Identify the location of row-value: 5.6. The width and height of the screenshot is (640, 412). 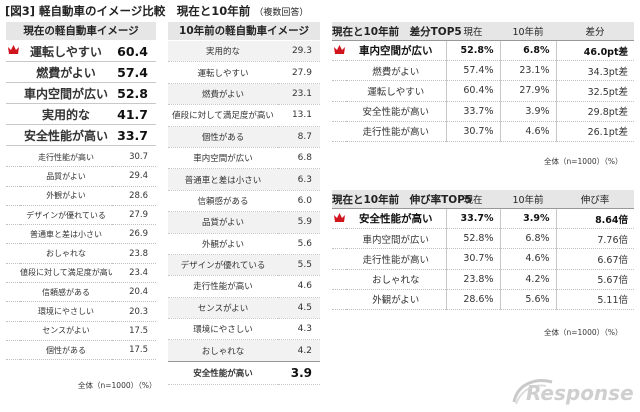
(299, 244).